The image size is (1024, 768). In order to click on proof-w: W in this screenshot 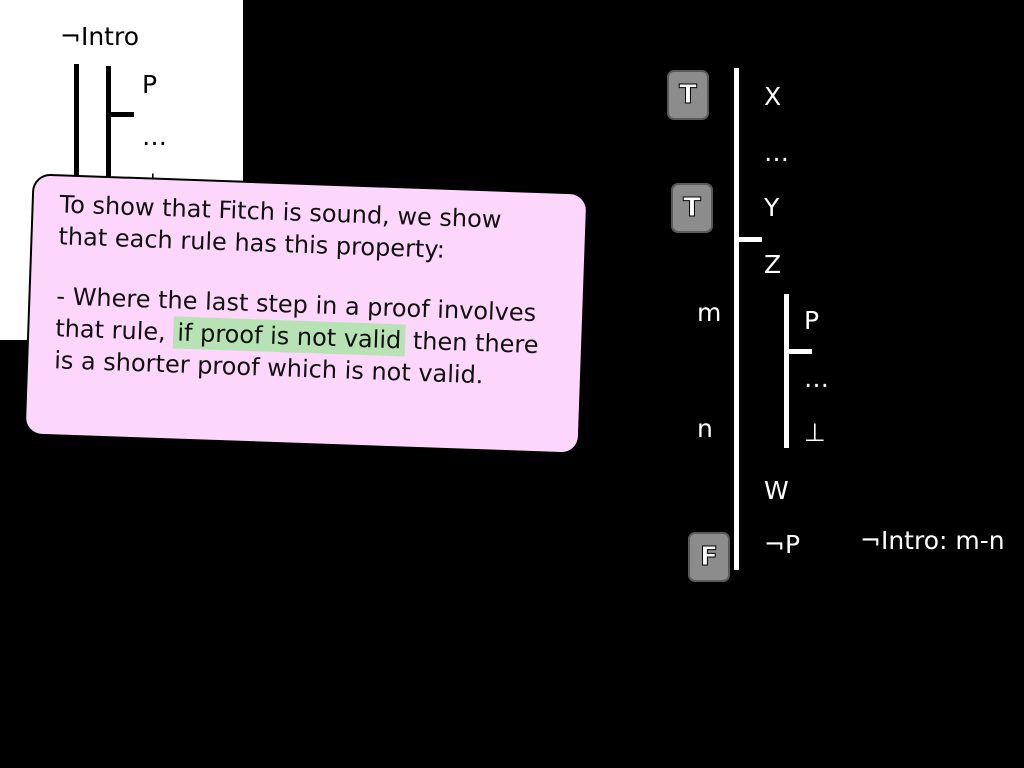, I will do `click(776, 490)`.